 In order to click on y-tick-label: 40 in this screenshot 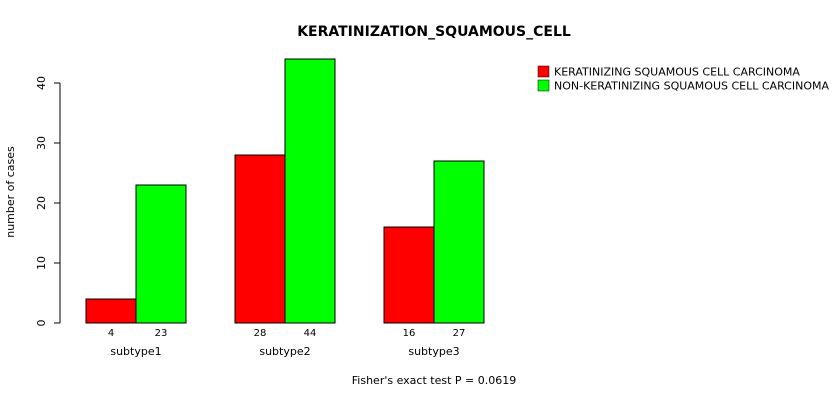, I will do `click(41, 83)`.